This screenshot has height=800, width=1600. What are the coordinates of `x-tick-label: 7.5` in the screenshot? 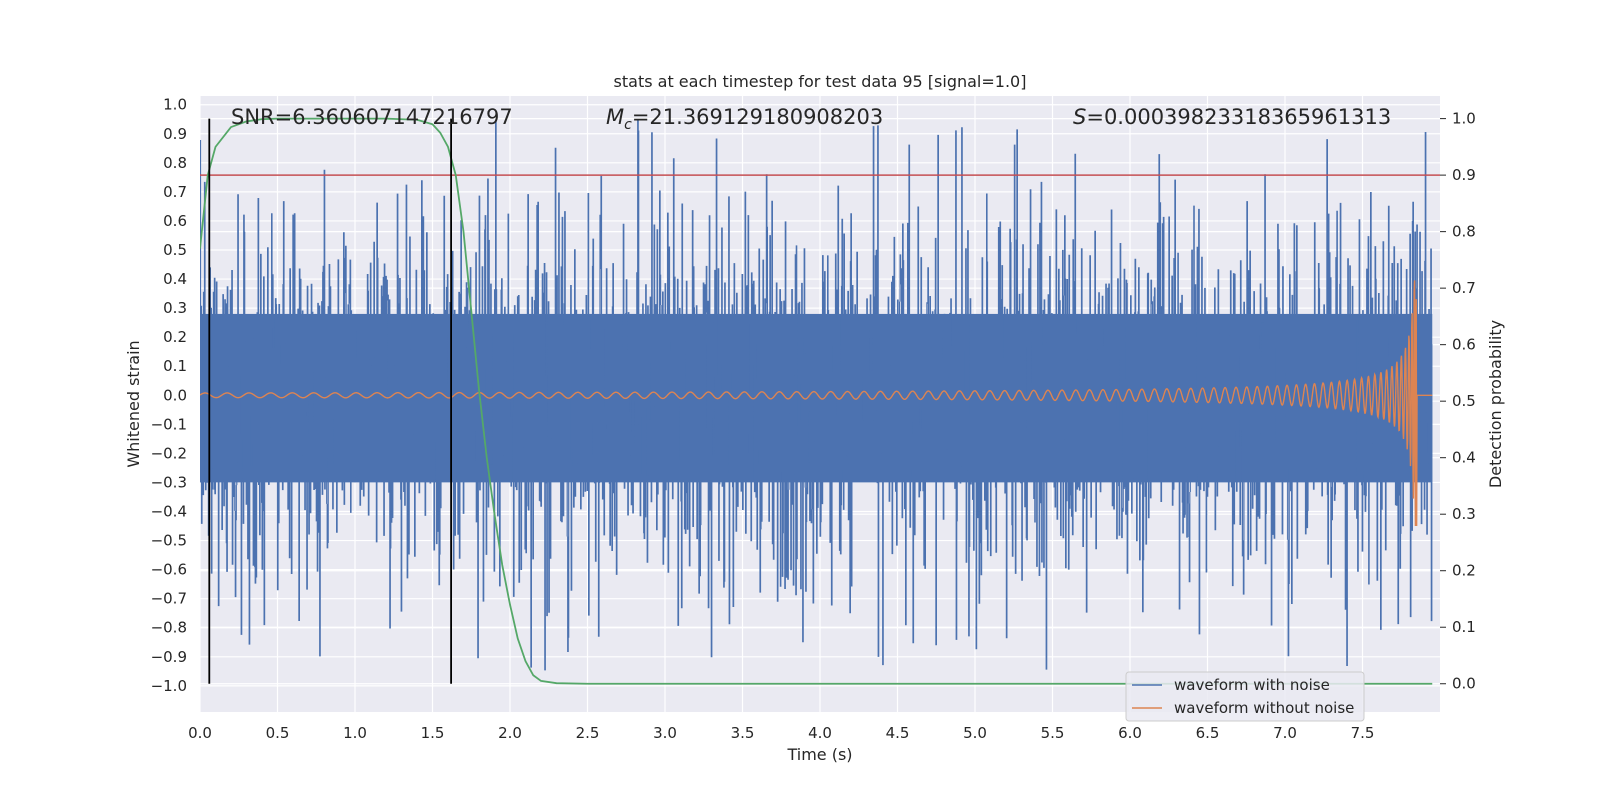 It's located at (1363, 733).